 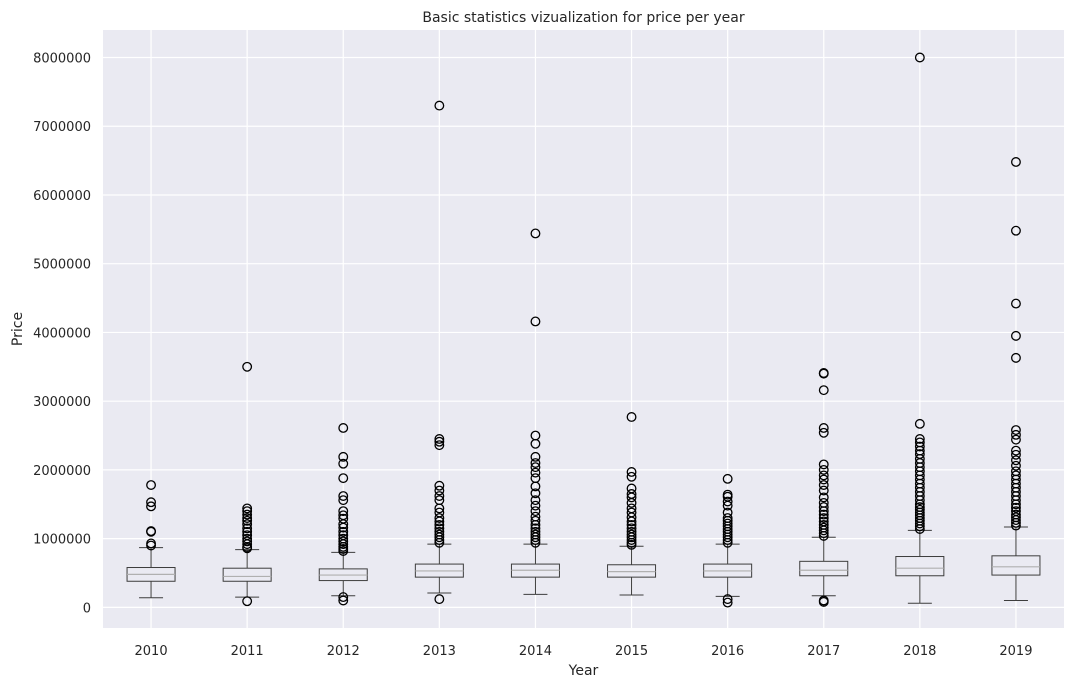 I want to click on y-tick-label: 0, so click(x=87, y=608).